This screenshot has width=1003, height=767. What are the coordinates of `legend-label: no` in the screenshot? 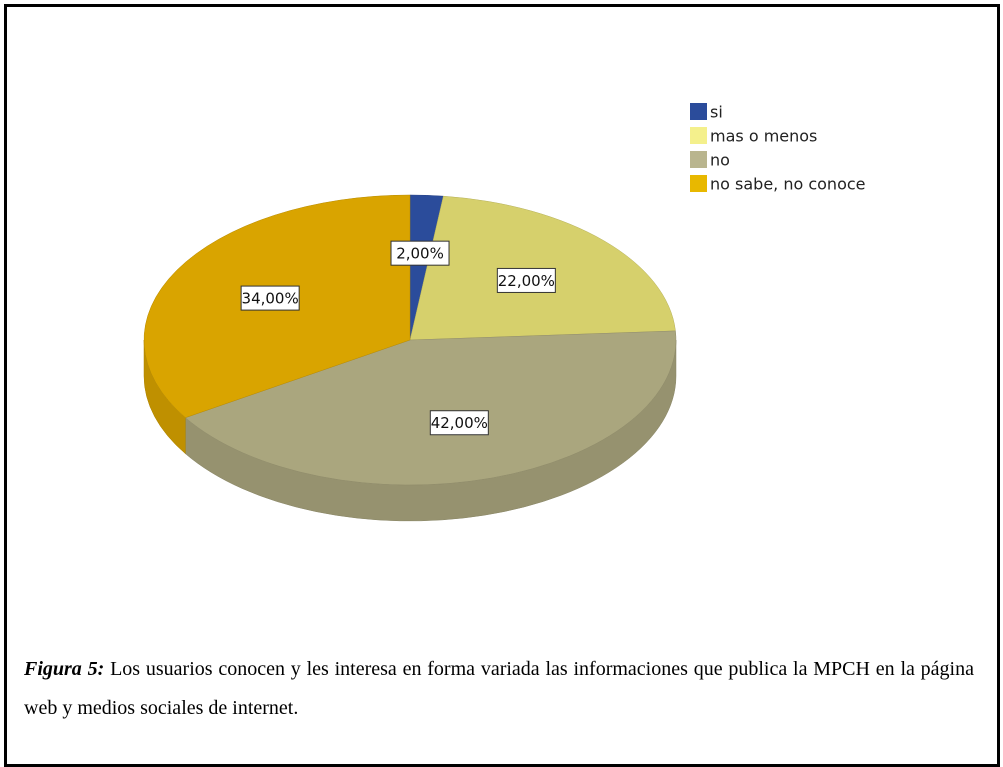 It's located at (720, 160).